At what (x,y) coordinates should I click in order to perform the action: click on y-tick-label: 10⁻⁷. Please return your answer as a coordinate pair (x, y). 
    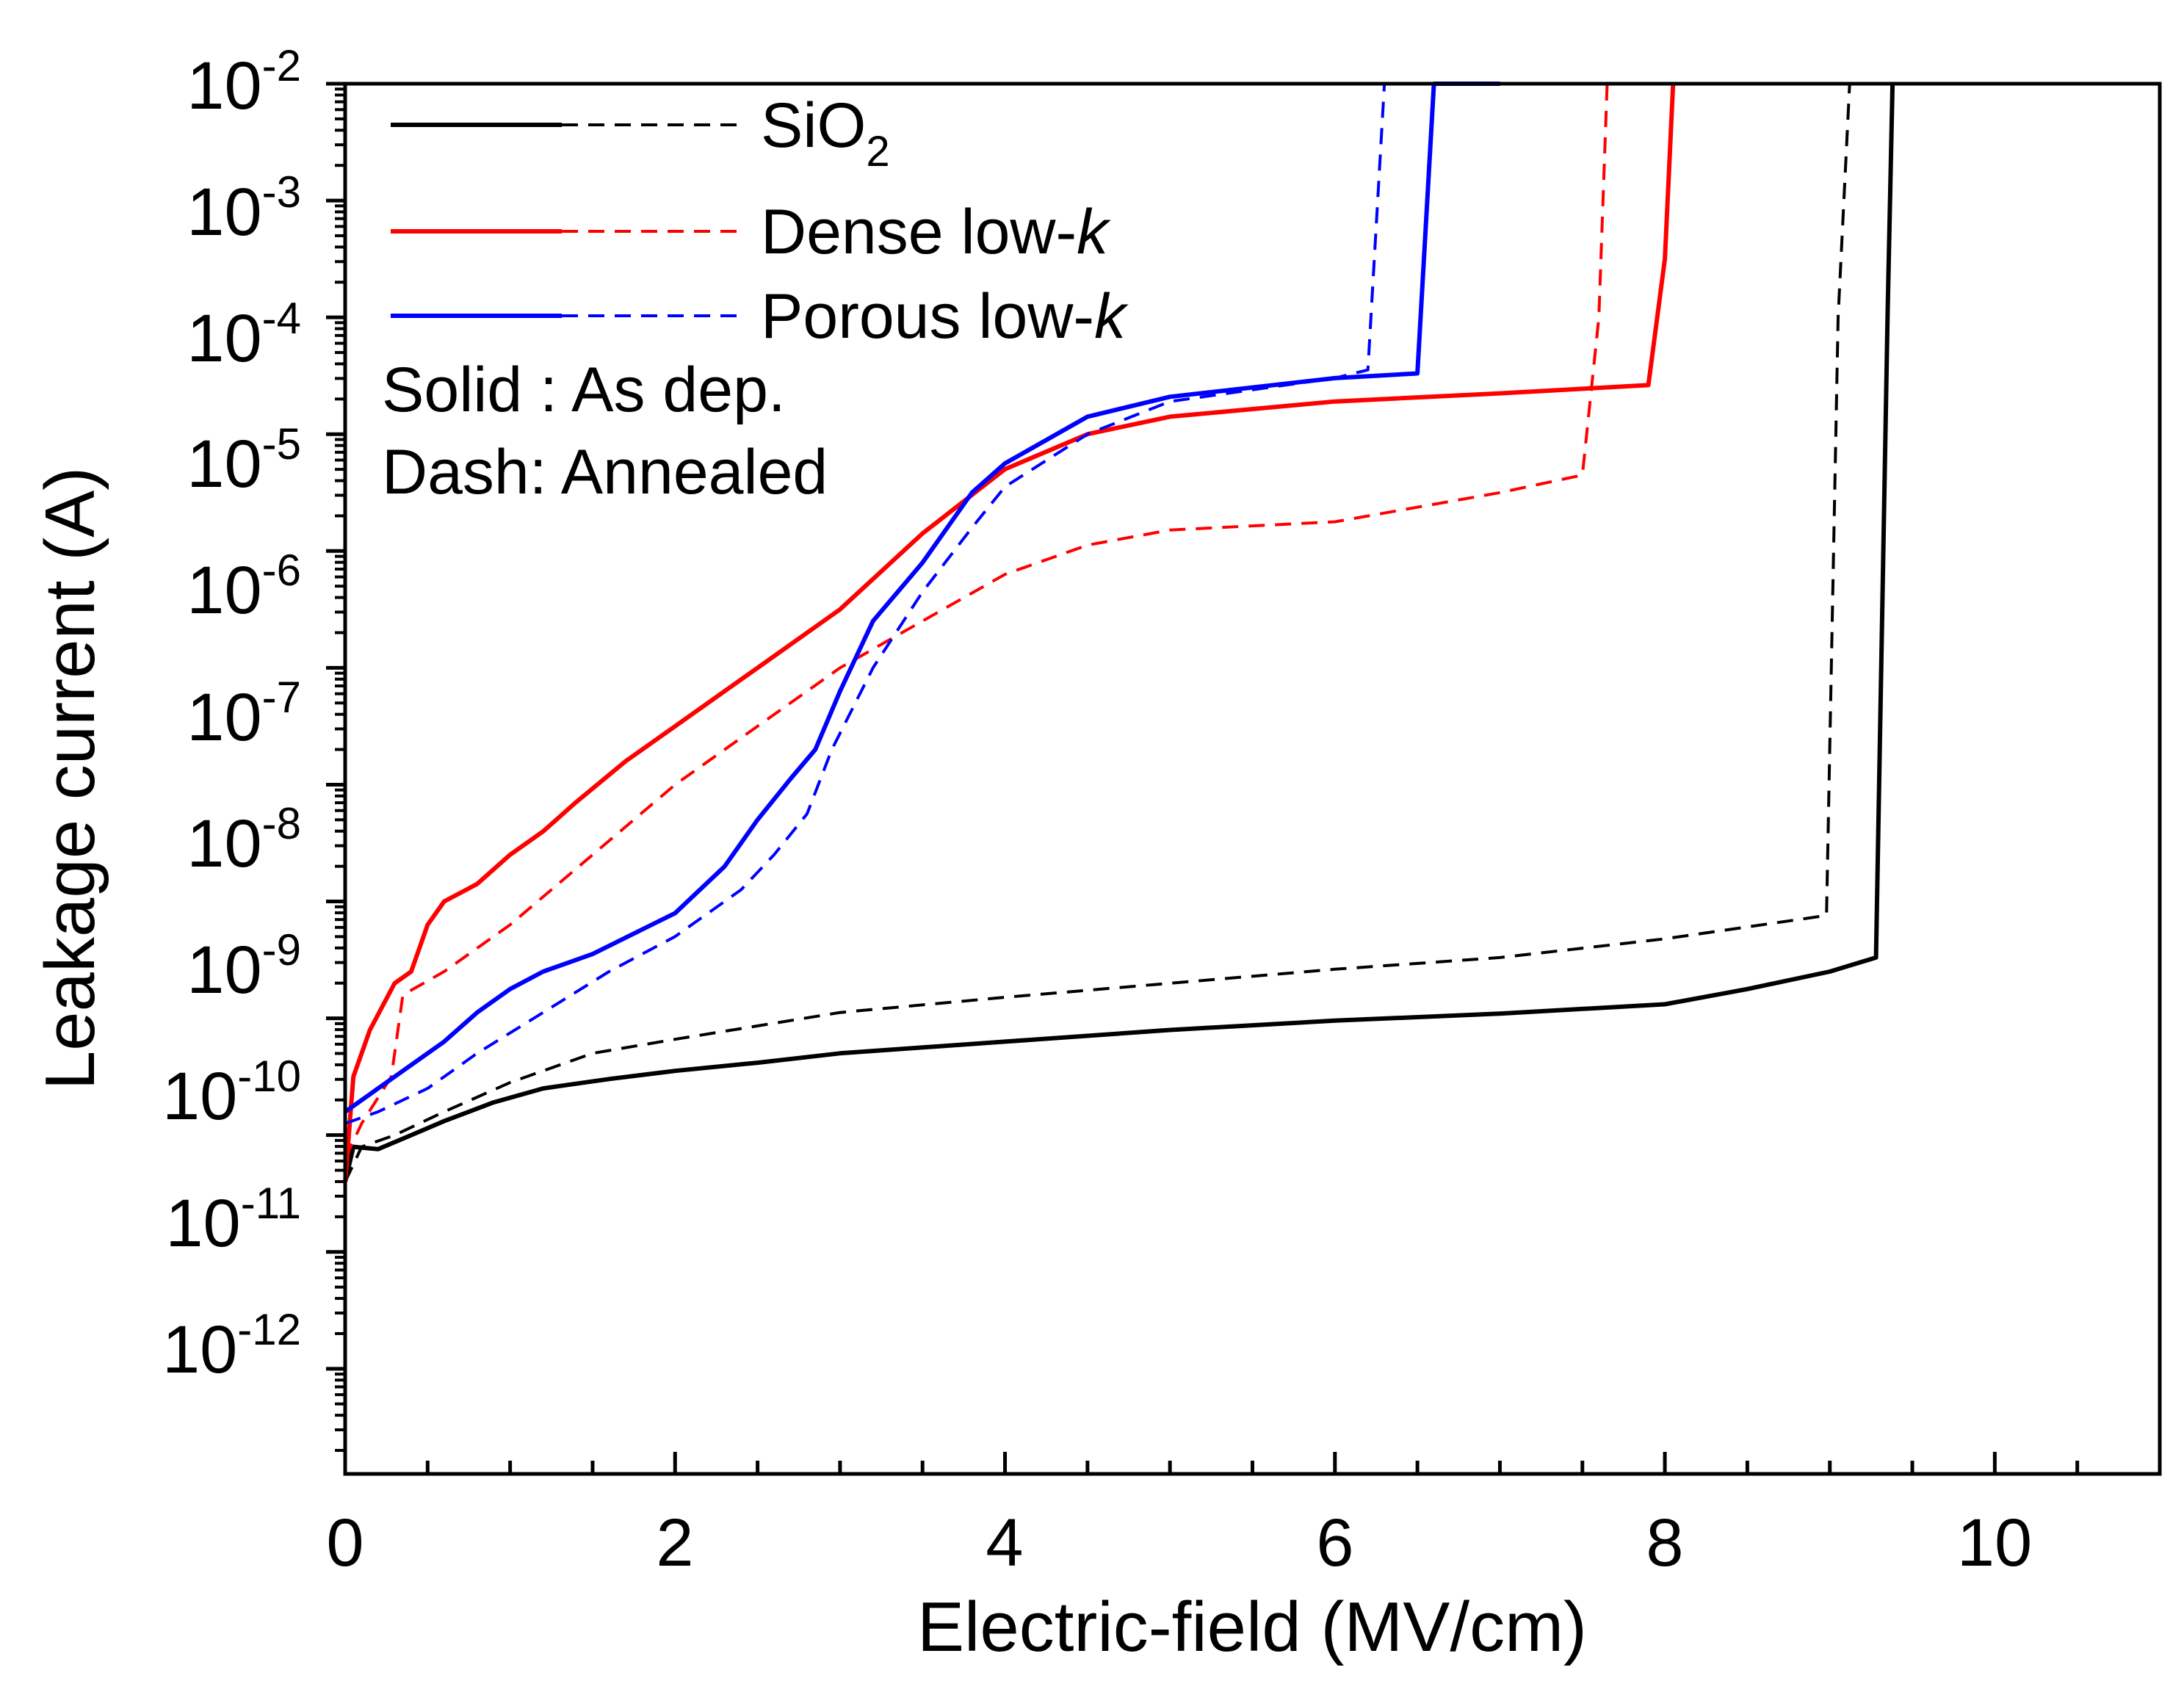
    Looking at the image, I should click on (244, 714).